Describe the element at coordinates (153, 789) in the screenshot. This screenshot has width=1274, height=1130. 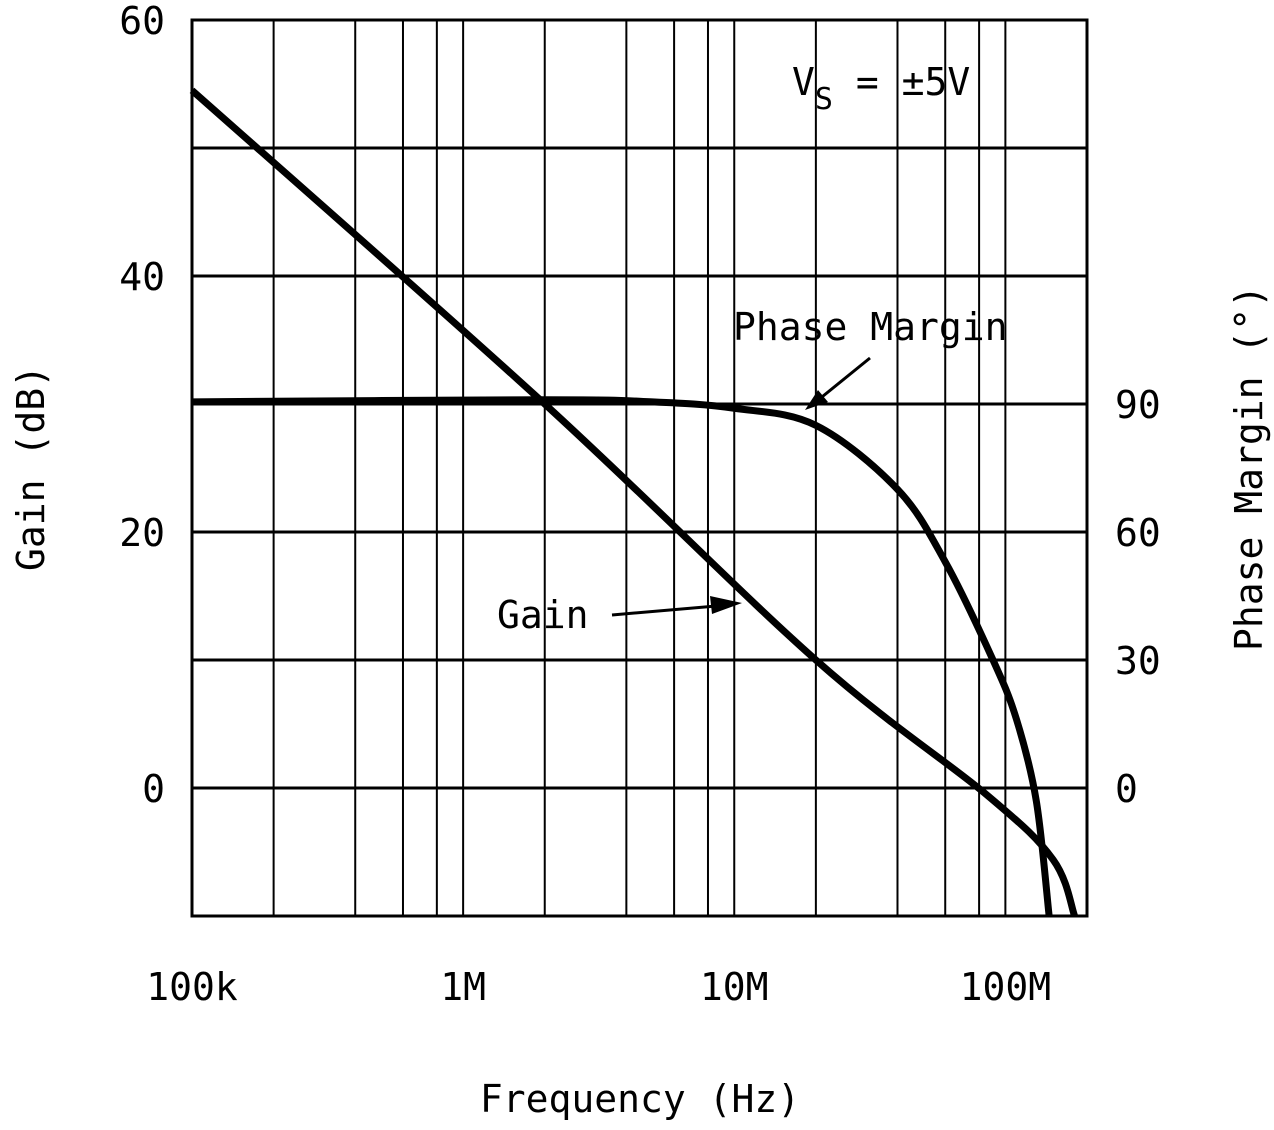
I see `y-tick-label: 0` at that location.